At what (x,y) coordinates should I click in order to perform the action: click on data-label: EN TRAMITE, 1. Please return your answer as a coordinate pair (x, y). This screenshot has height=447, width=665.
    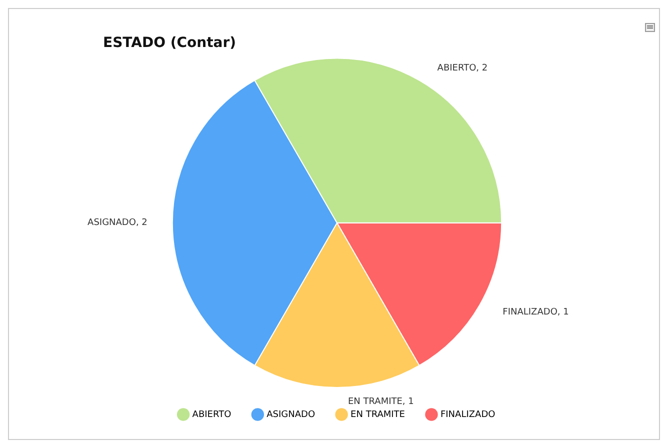
    Looking at the image, I should click on (381, 401).